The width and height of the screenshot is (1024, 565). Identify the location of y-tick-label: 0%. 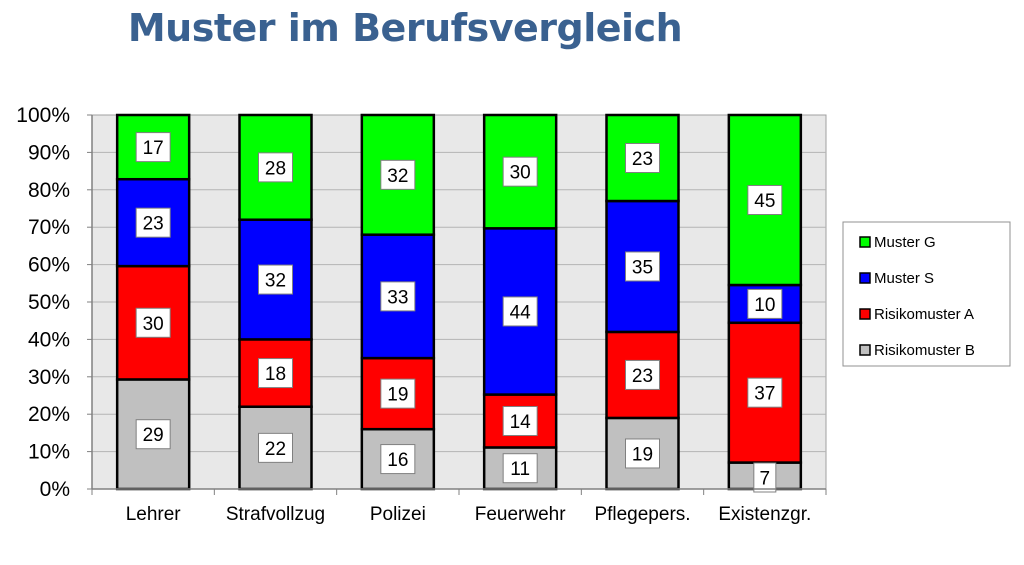
(55, 489).